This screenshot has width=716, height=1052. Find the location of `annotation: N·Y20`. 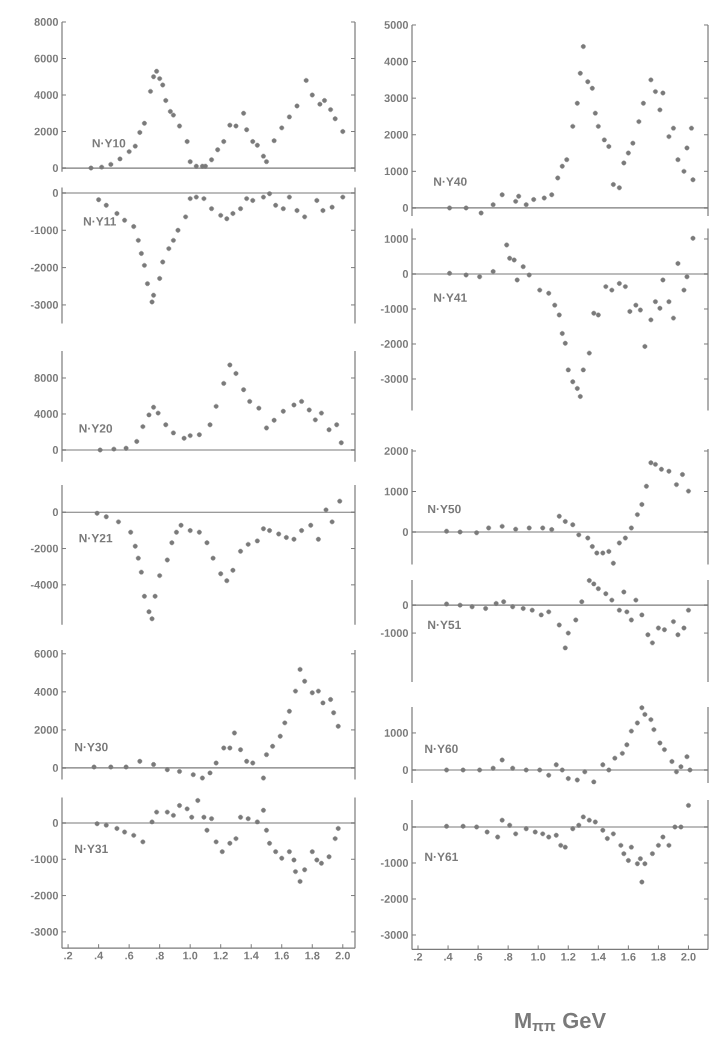

annotation: N·Y20 is located at coordinates (96, 428).